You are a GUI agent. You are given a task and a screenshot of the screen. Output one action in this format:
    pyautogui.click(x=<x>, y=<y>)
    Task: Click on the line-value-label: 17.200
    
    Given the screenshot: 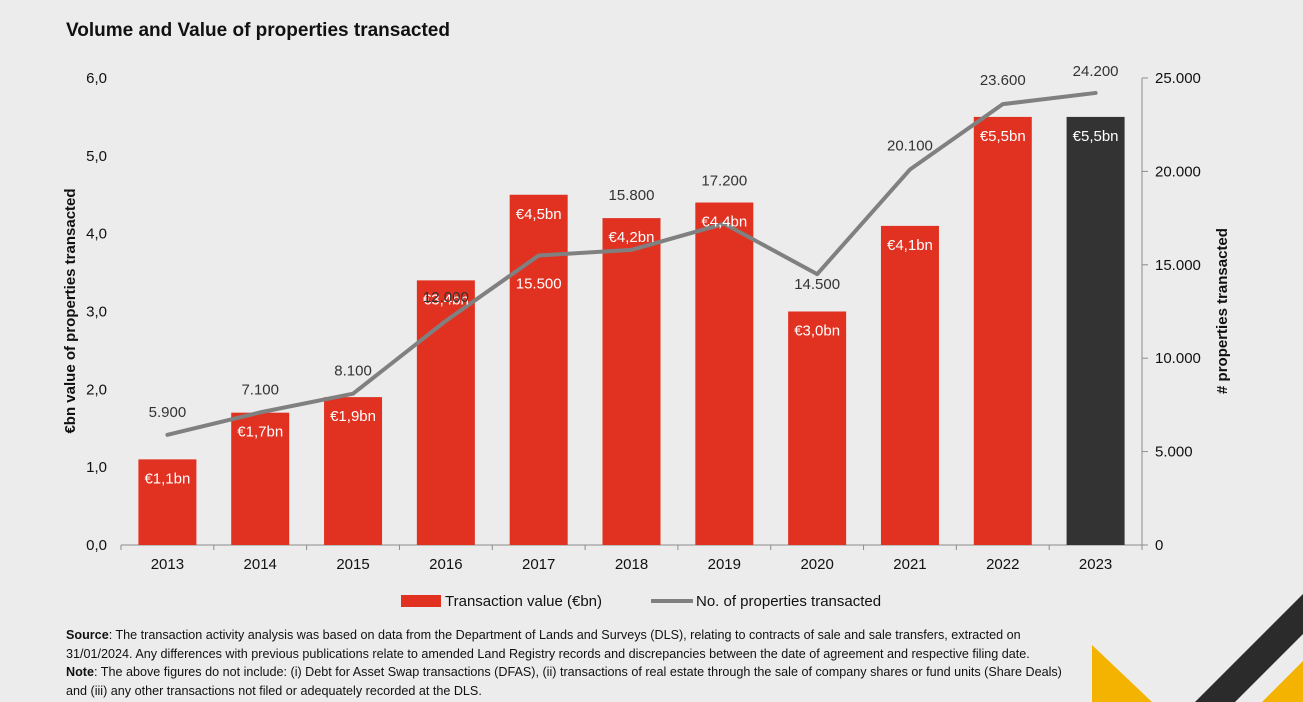 What is the action you would take?
    pyautogui.click(x=724, y=181)
    